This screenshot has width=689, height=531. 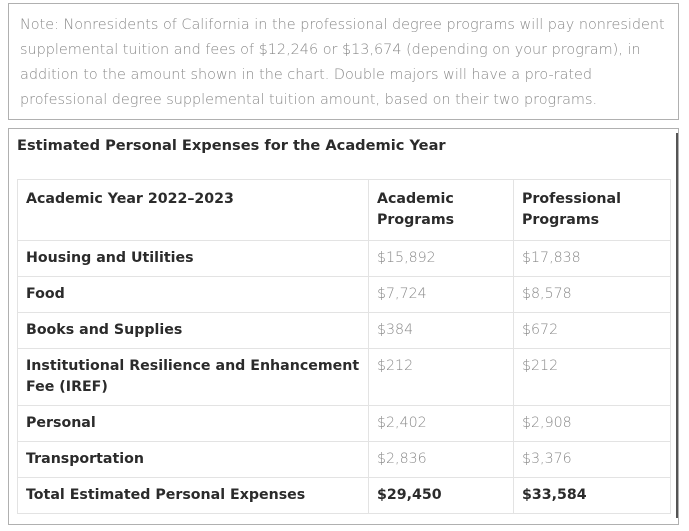 I want to click on academic-total: $29,450, so click(x=441, y=495).